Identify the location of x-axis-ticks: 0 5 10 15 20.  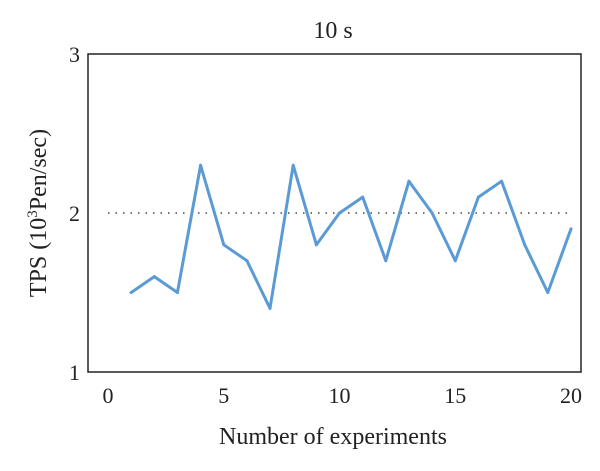
(343, 395).